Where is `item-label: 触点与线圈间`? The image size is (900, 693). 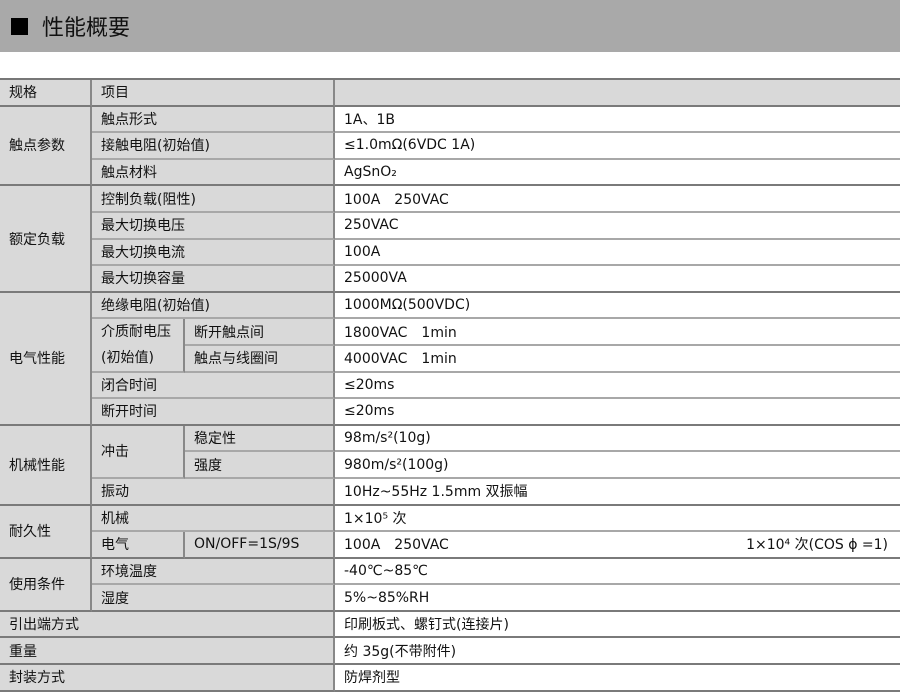
item-label: 触点与线圈间 is located at coordinates (260, 359).